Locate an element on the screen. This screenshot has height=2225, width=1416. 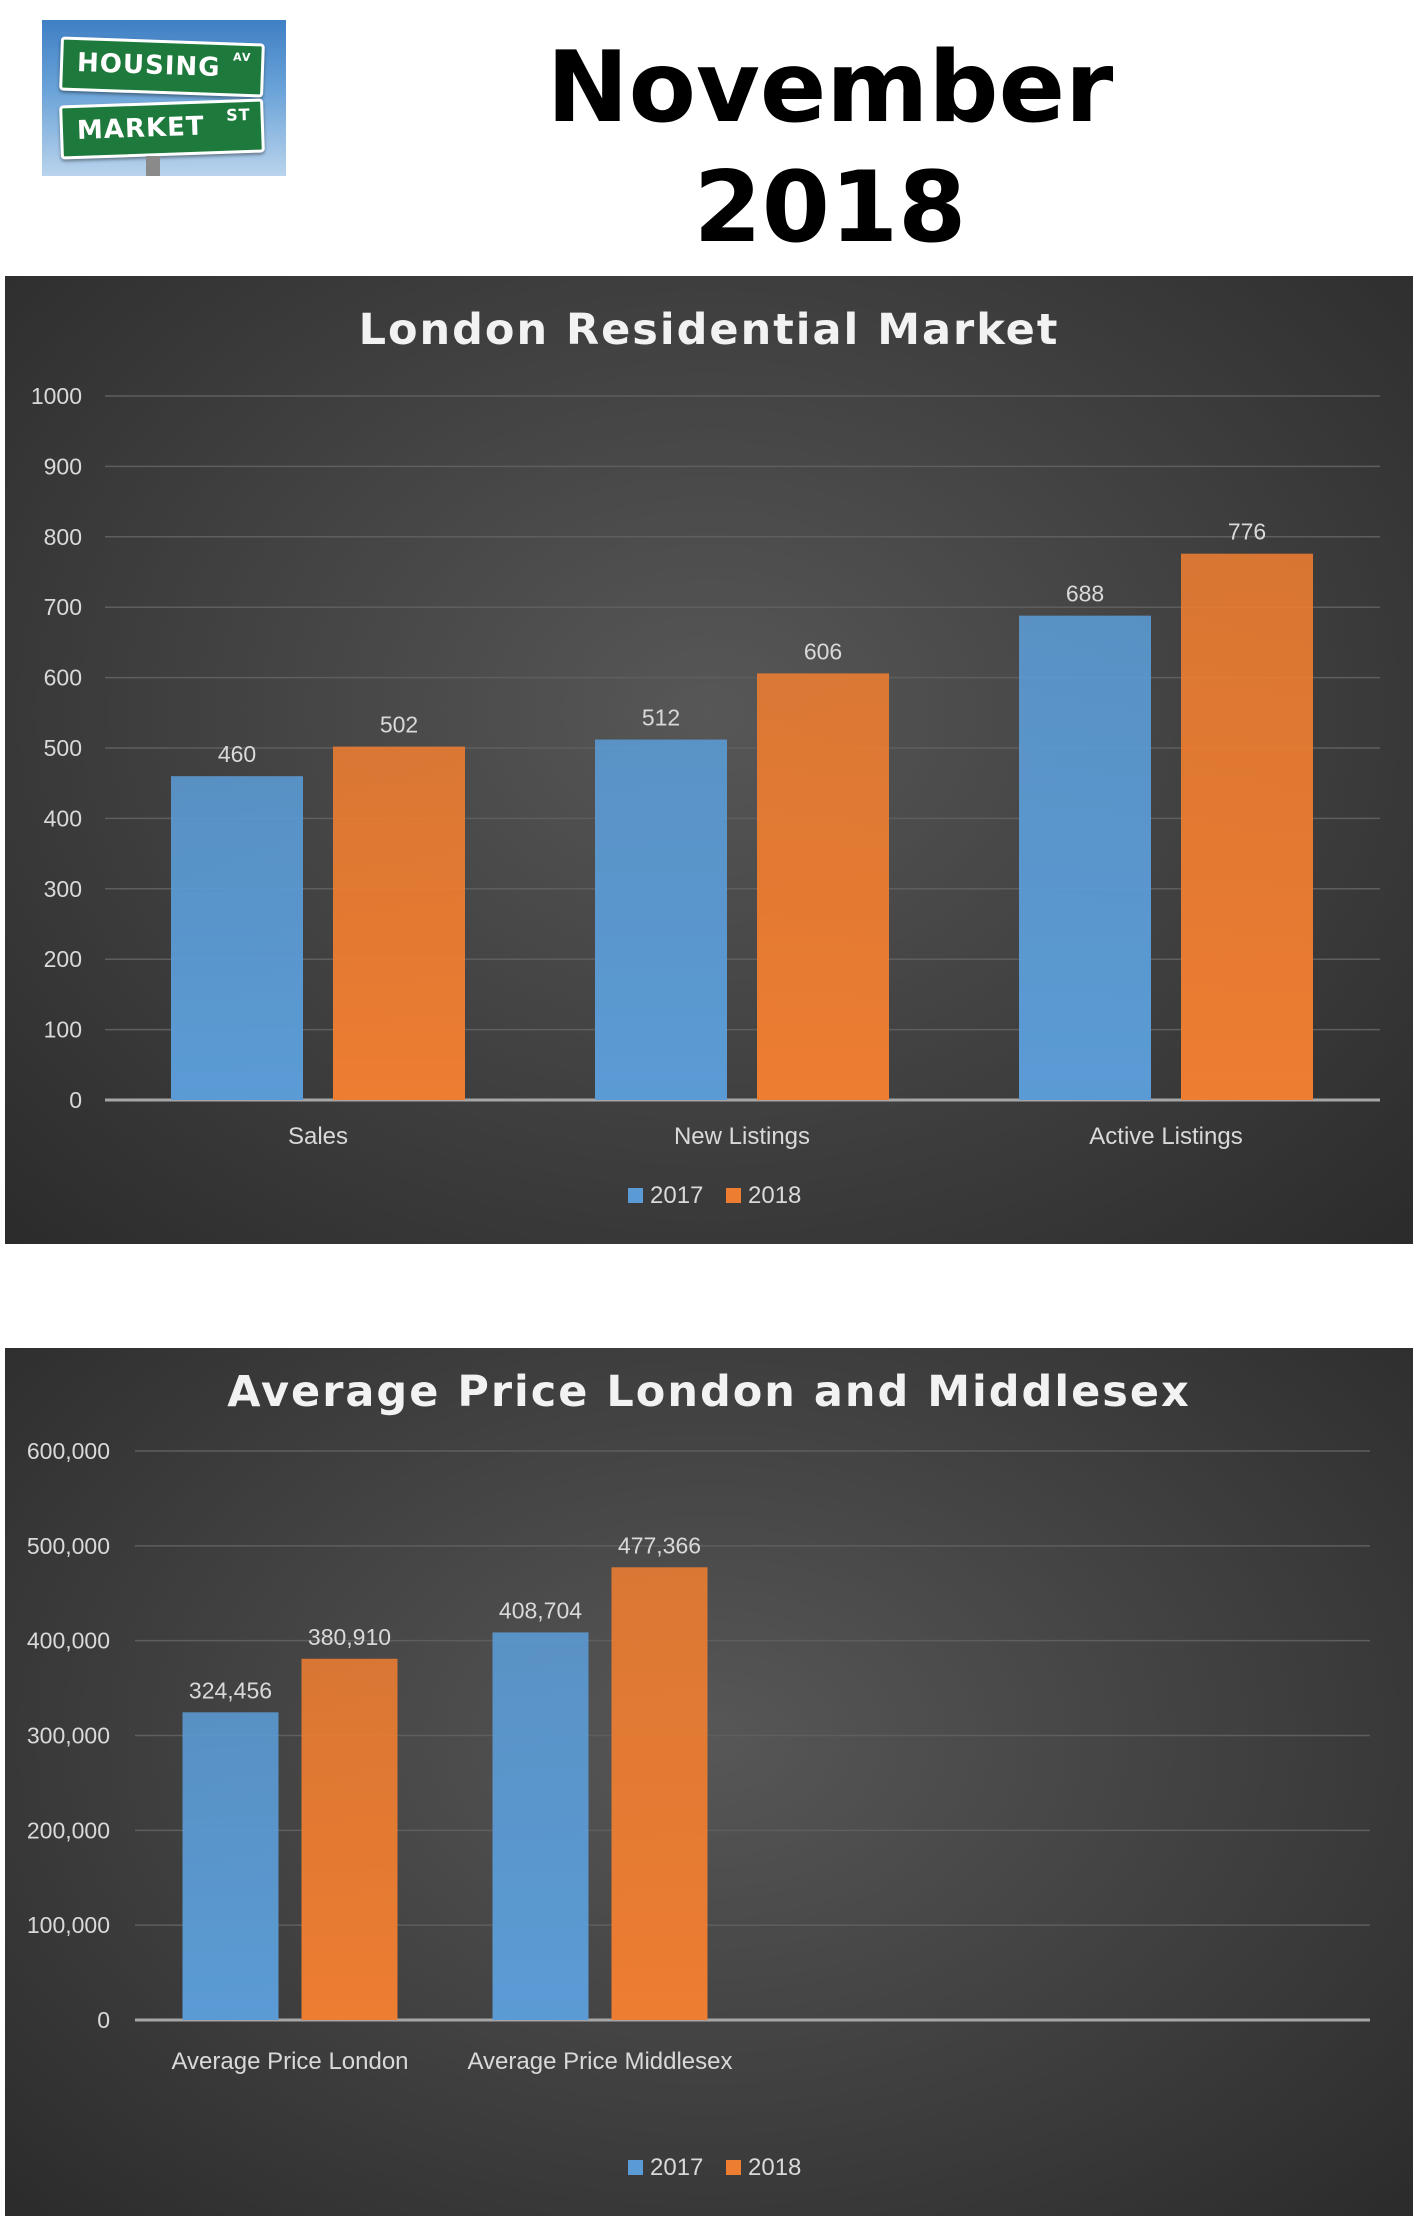
chart2-legend-swatch-2018 is located at coordinates (733, 2167).